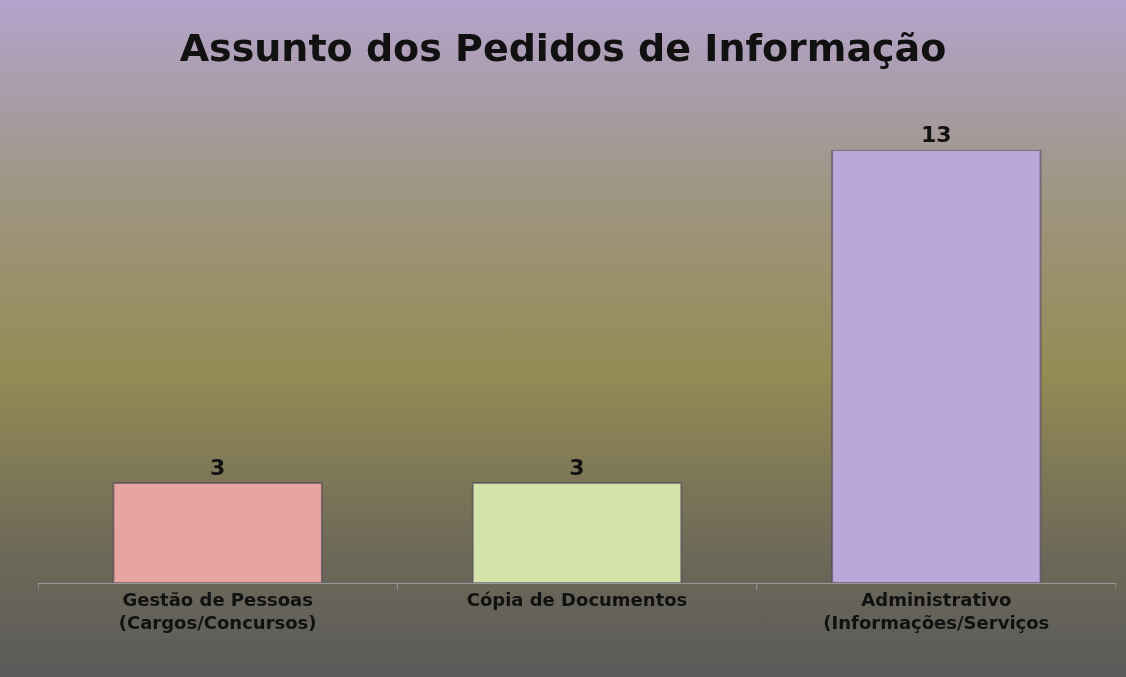  What do you see at coordinates (217, 610) in the screenshot?
I see `x-tick-label: Gestão de Pessoas (Cargos/Concursos)` at bounding box center [217, 610].